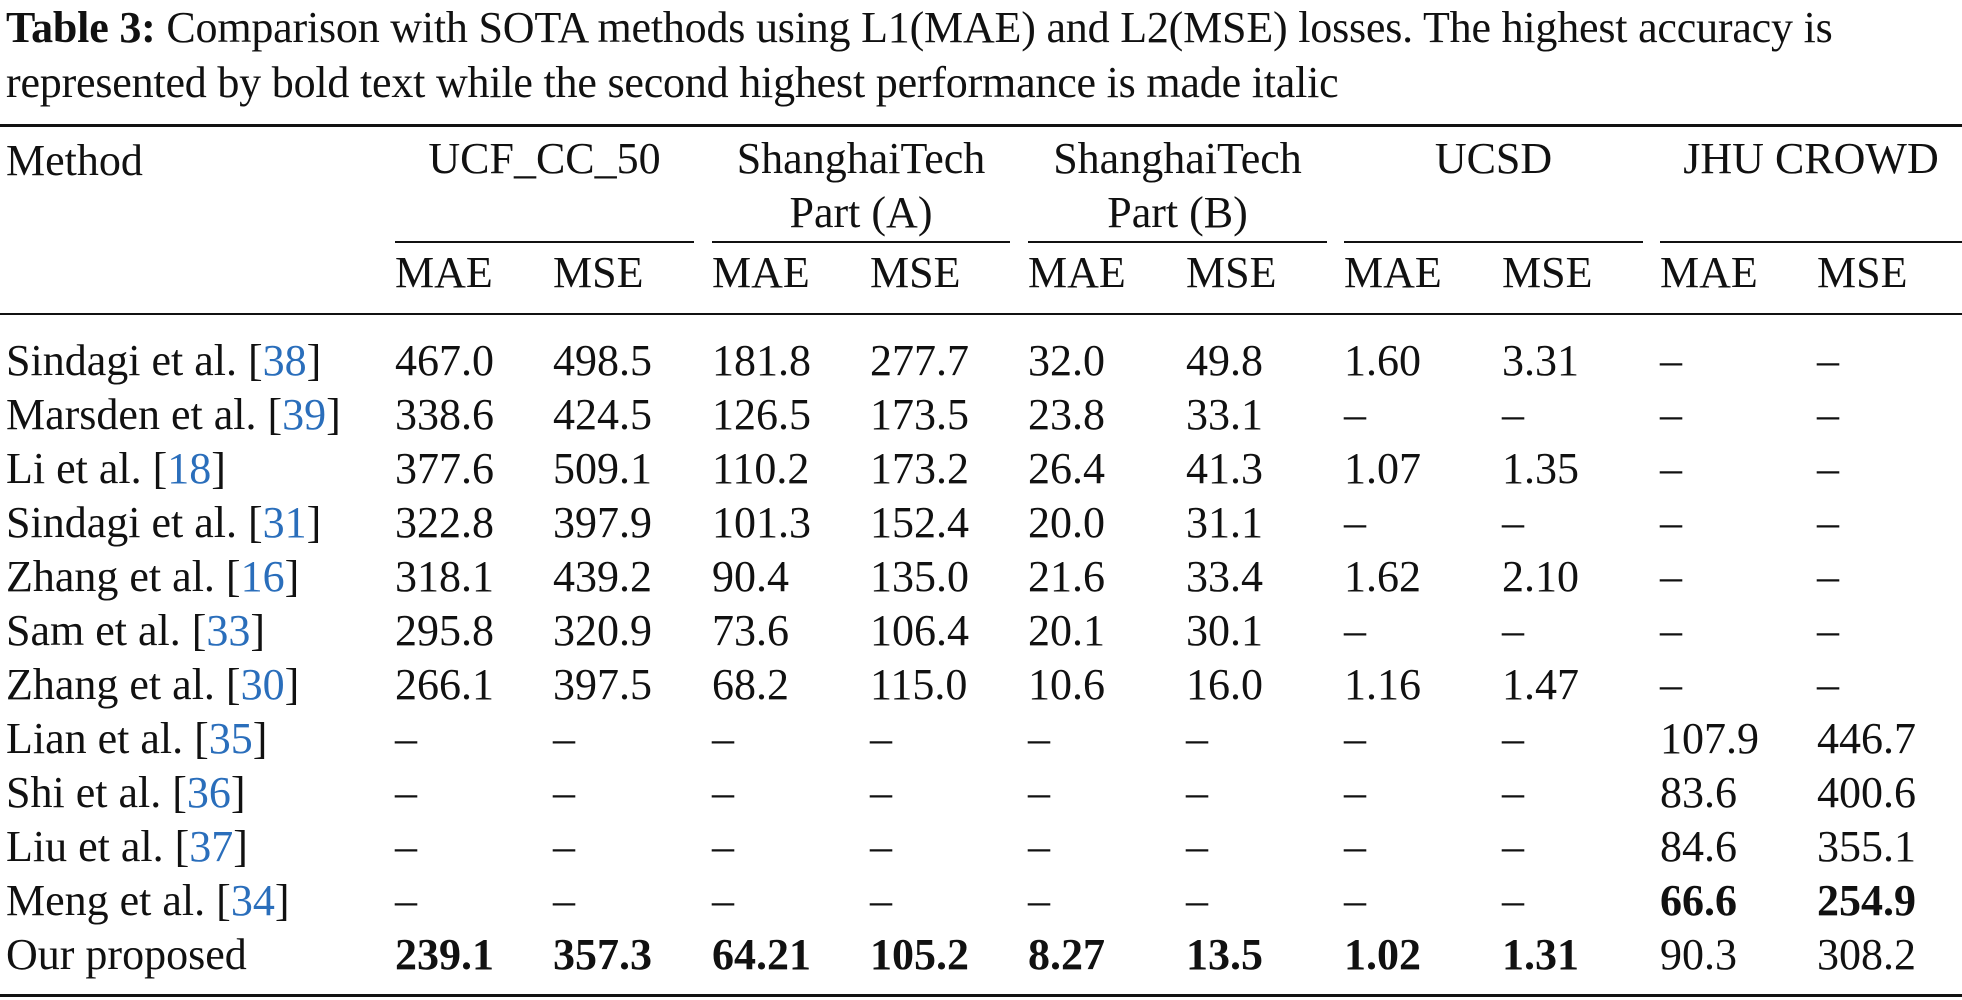 The height and width of the screenshot is (1000, 1962). Describe the element at coordinates (1540, 468) in the screenshot. I see `table-cell: 1.35` at that location.